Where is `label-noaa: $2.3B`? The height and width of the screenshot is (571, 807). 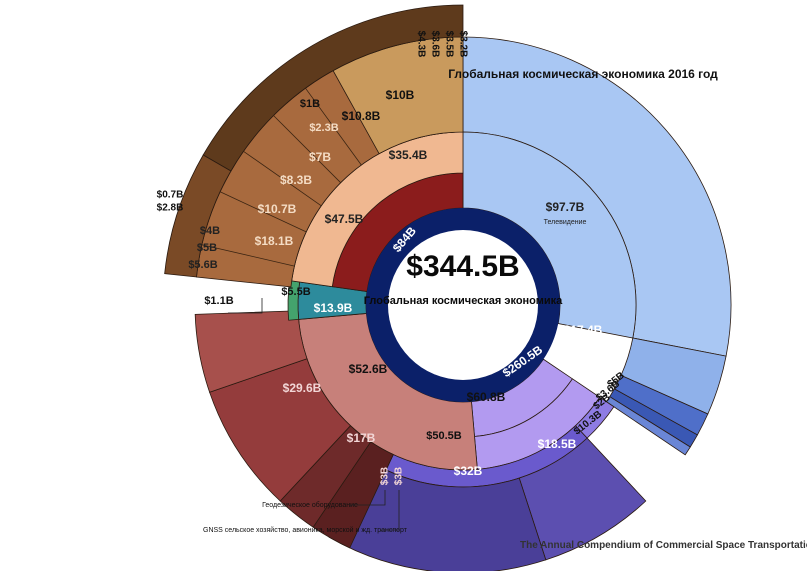
label-noaa: $2.3B is located at coordinates (323, 128).